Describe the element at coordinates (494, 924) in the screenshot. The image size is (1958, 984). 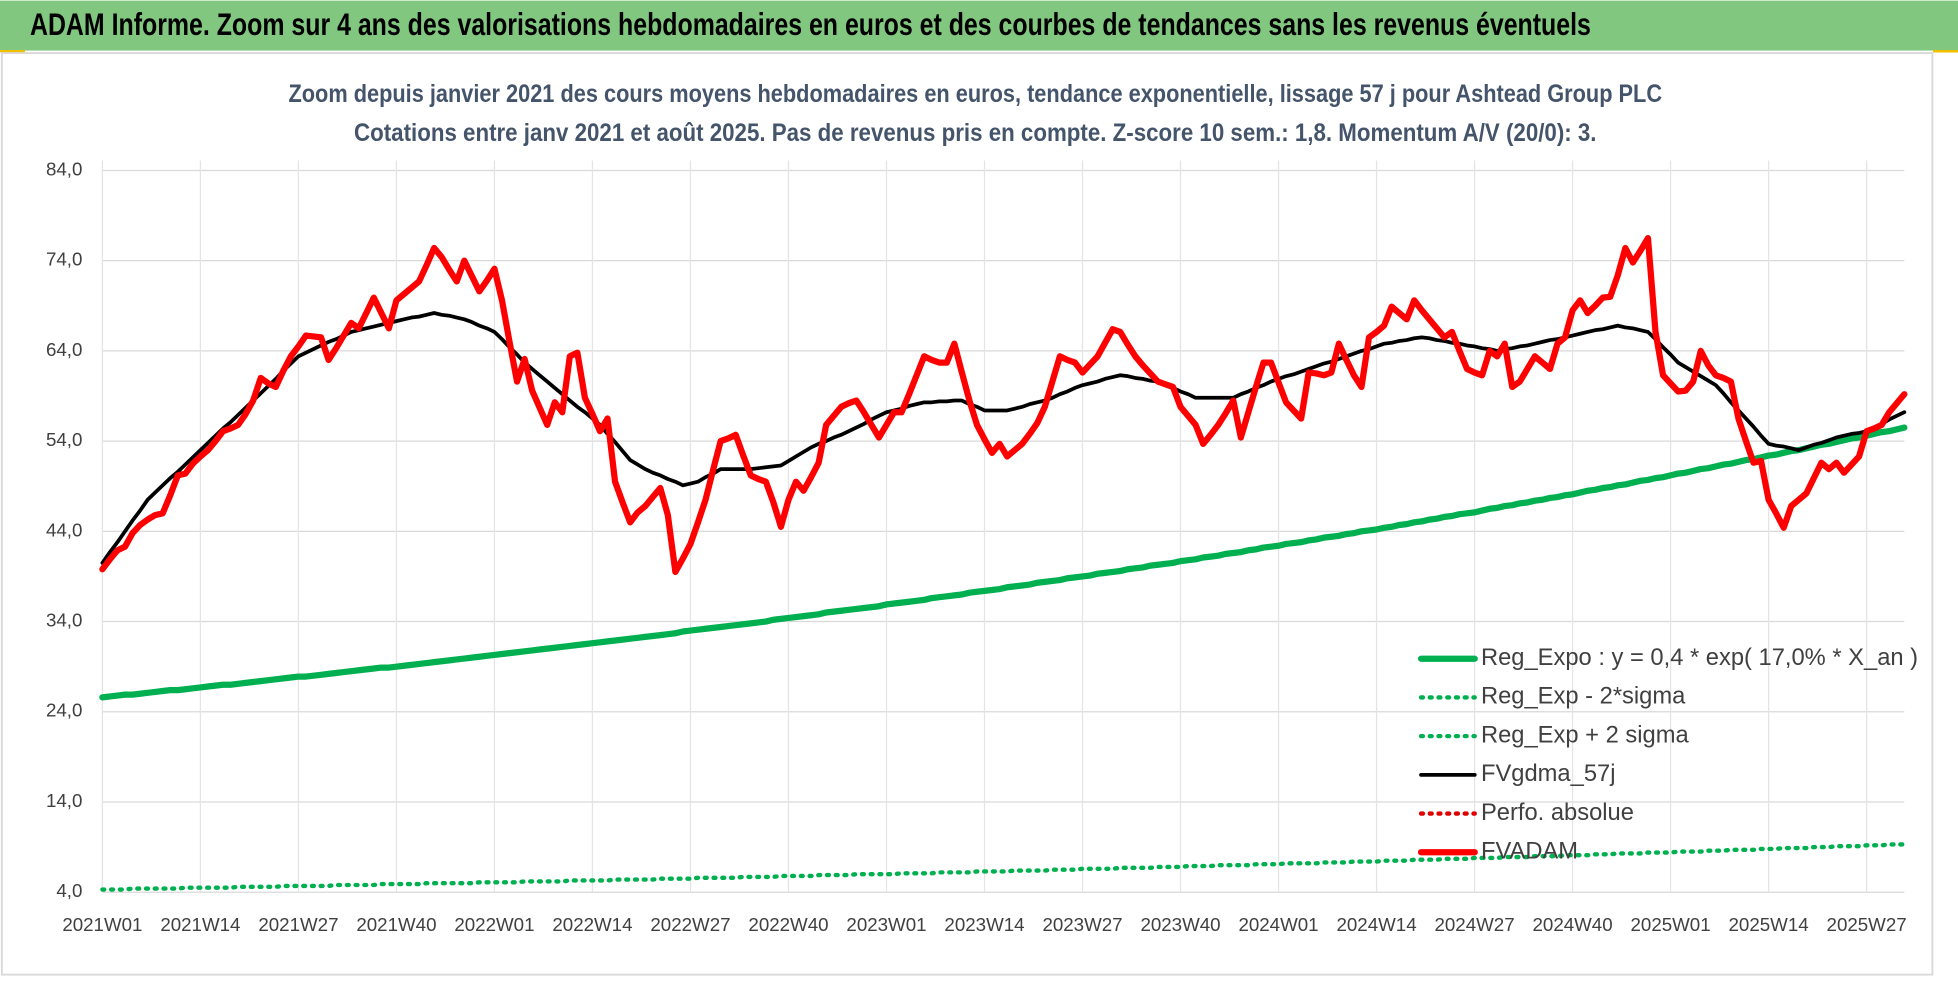
I see `x-tick-label: 2022W01` at that location.